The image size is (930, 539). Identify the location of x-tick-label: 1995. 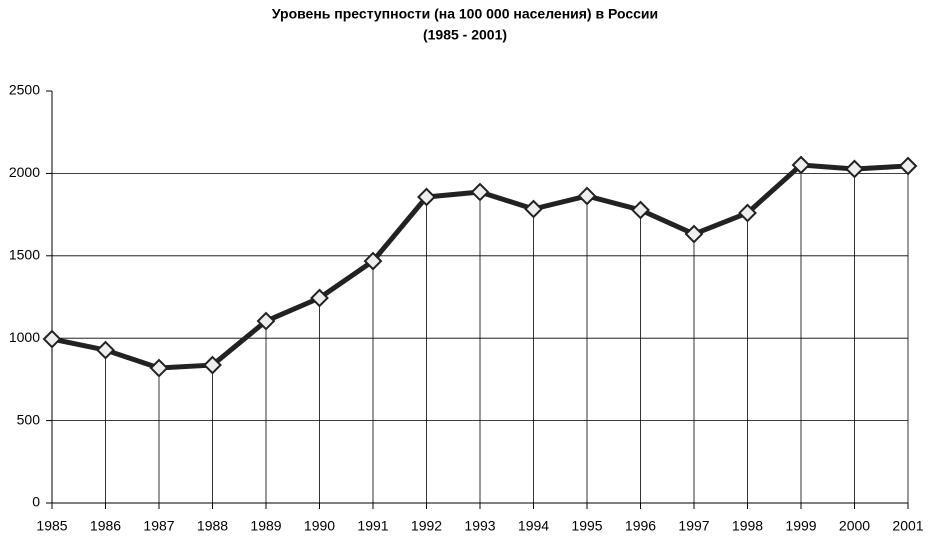
(586, 526).